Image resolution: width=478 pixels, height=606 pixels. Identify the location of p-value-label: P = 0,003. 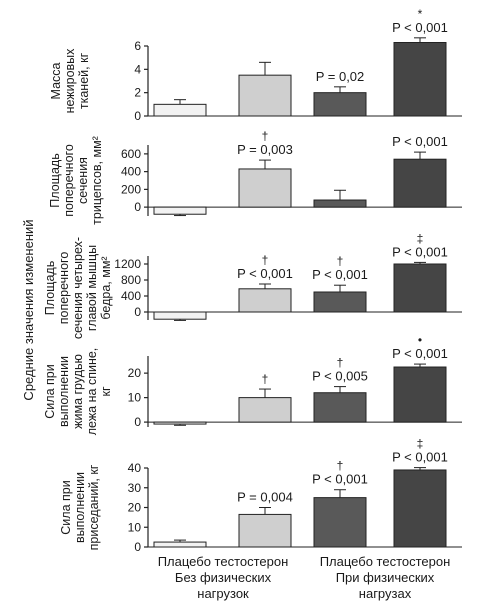
(265, 149).